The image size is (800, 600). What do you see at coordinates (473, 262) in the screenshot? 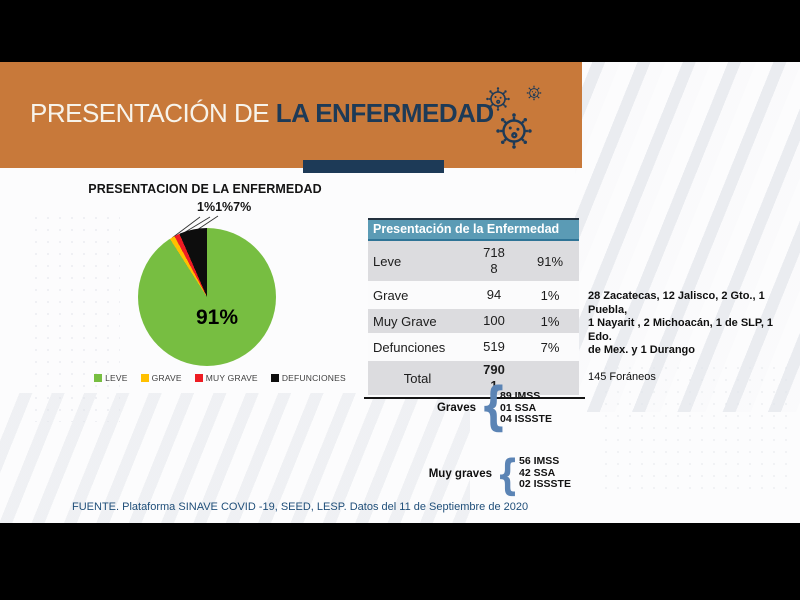
I see `table-row-leve: Leve 718 8 91%` at bounding box center [473, 262].